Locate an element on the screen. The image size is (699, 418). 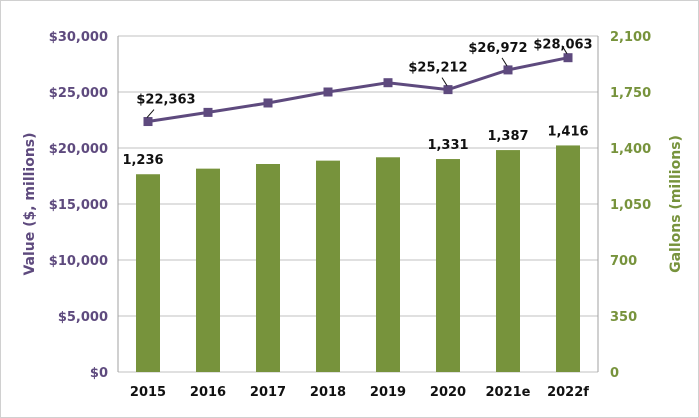
line-data-label: $28,063 is located at coordinates (562, 45).